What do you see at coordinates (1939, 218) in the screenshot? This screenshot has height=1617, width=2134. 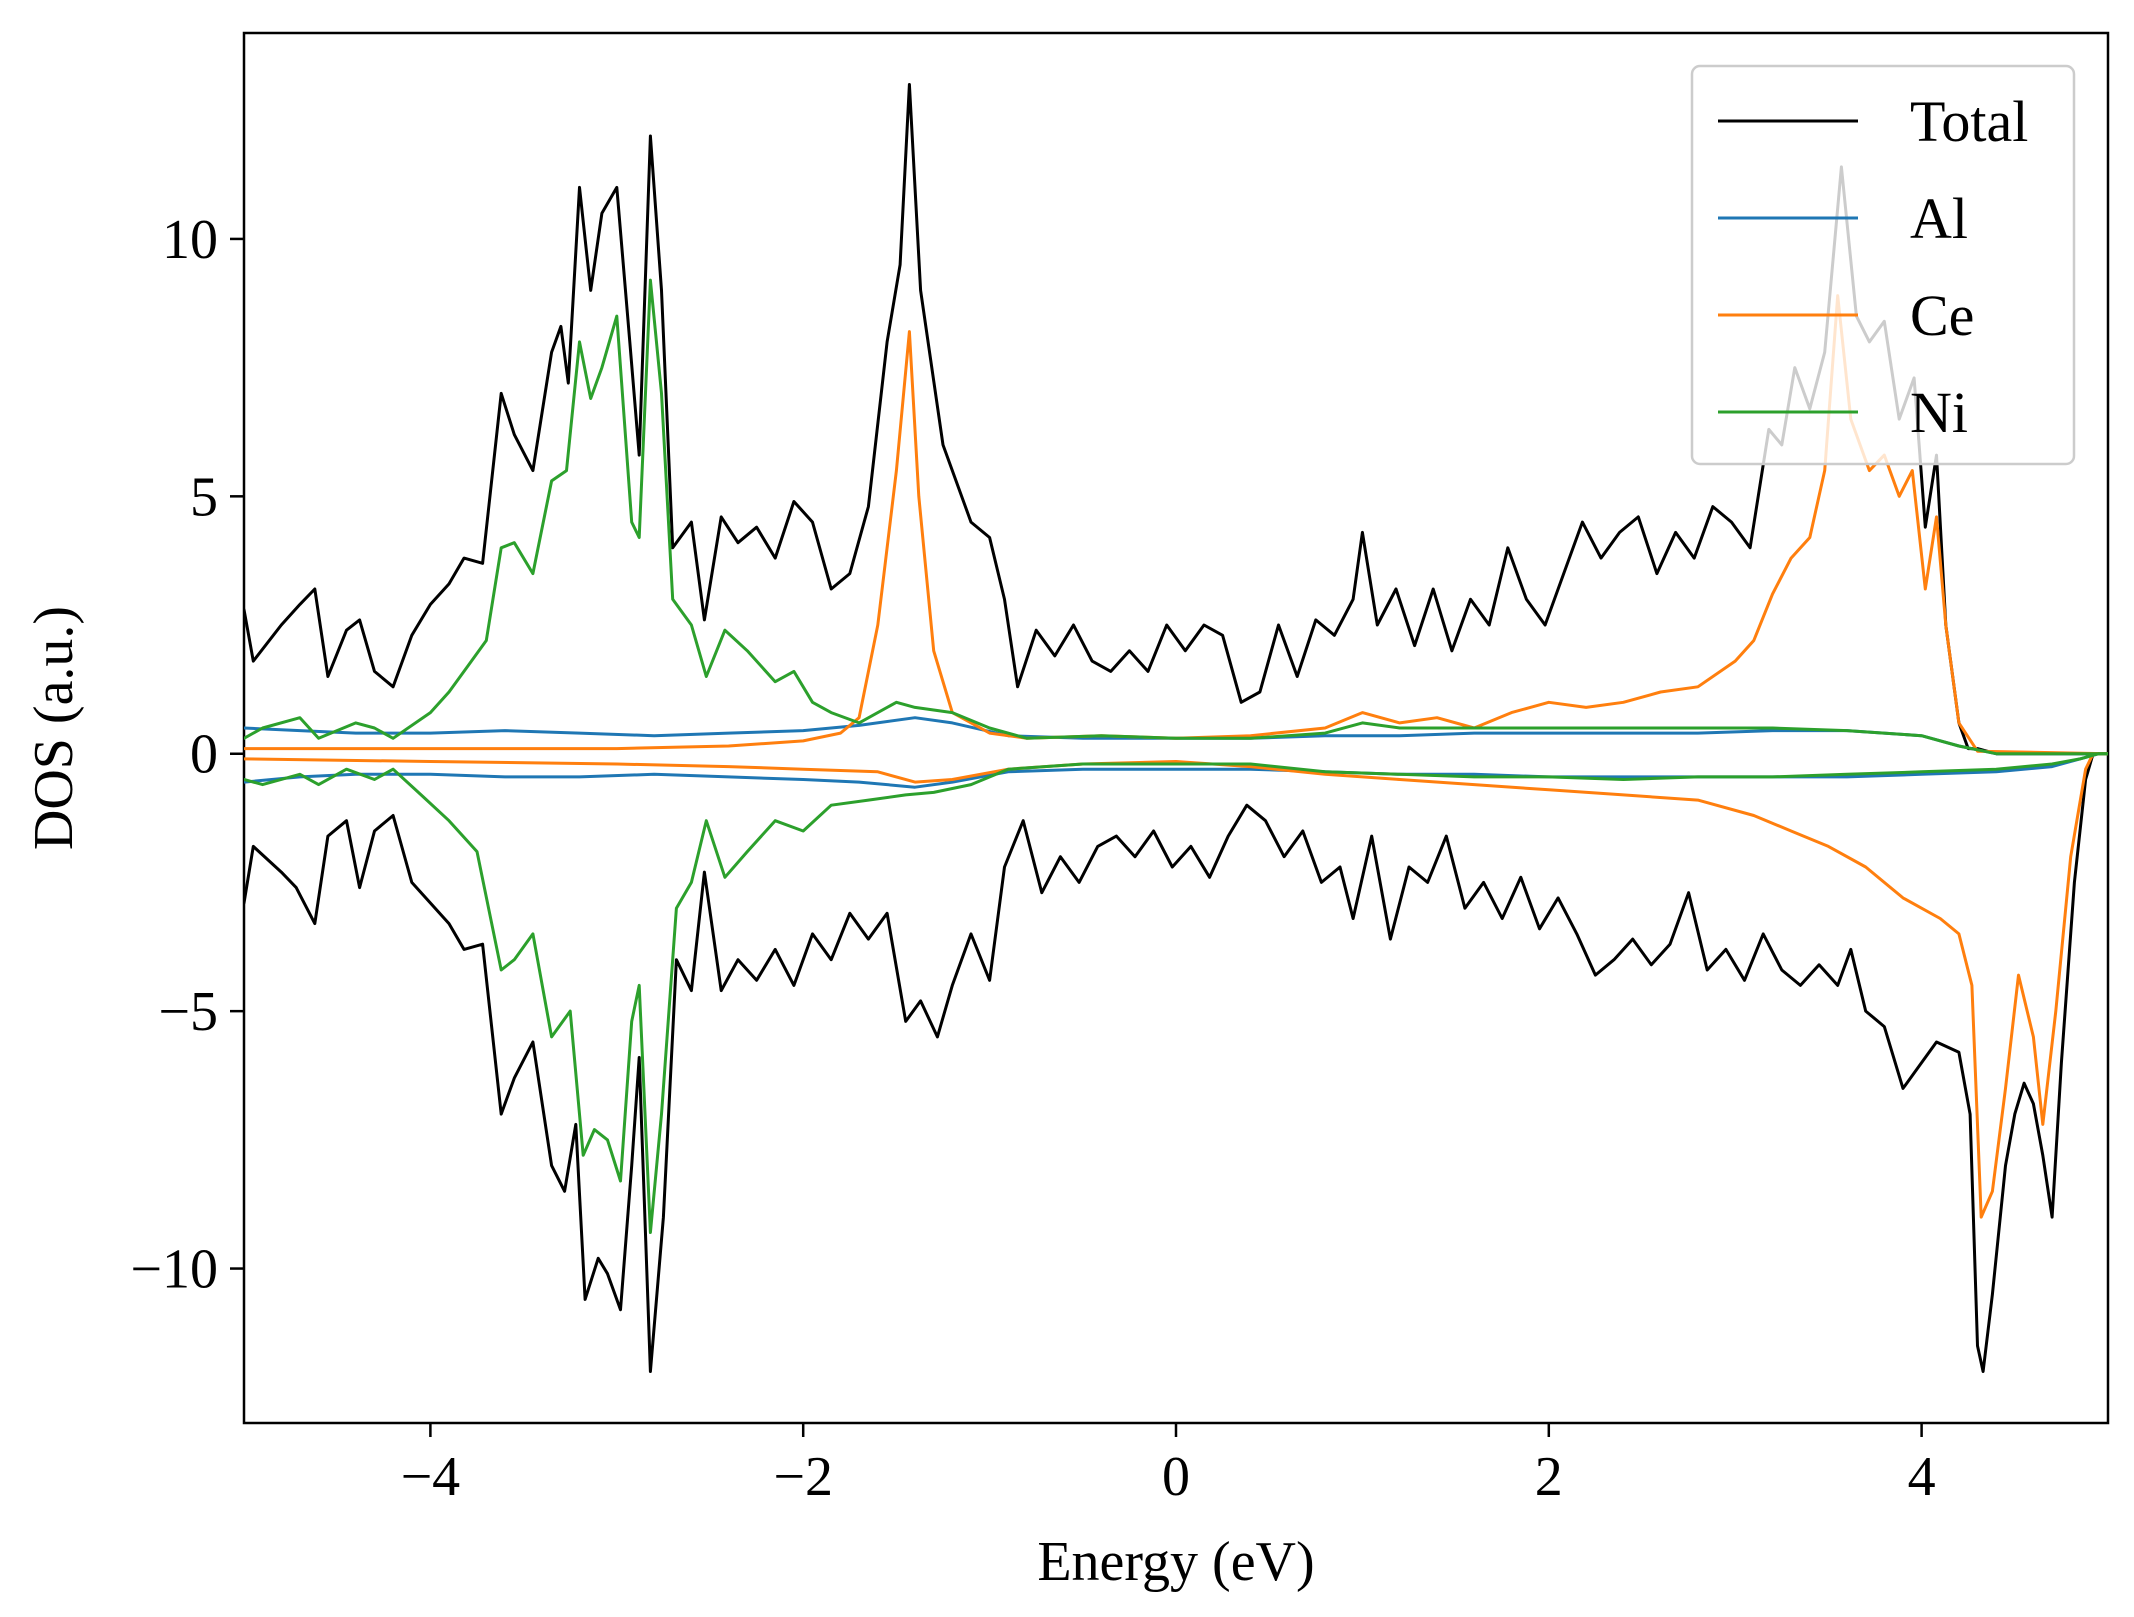 I see `legend-label-al: Al` at bounding box center [1939, 218].